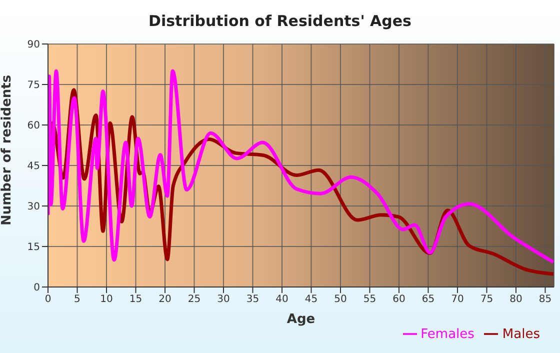  I want to click on chart-title: Distribution of Residents' Ages, so click(280, 21).